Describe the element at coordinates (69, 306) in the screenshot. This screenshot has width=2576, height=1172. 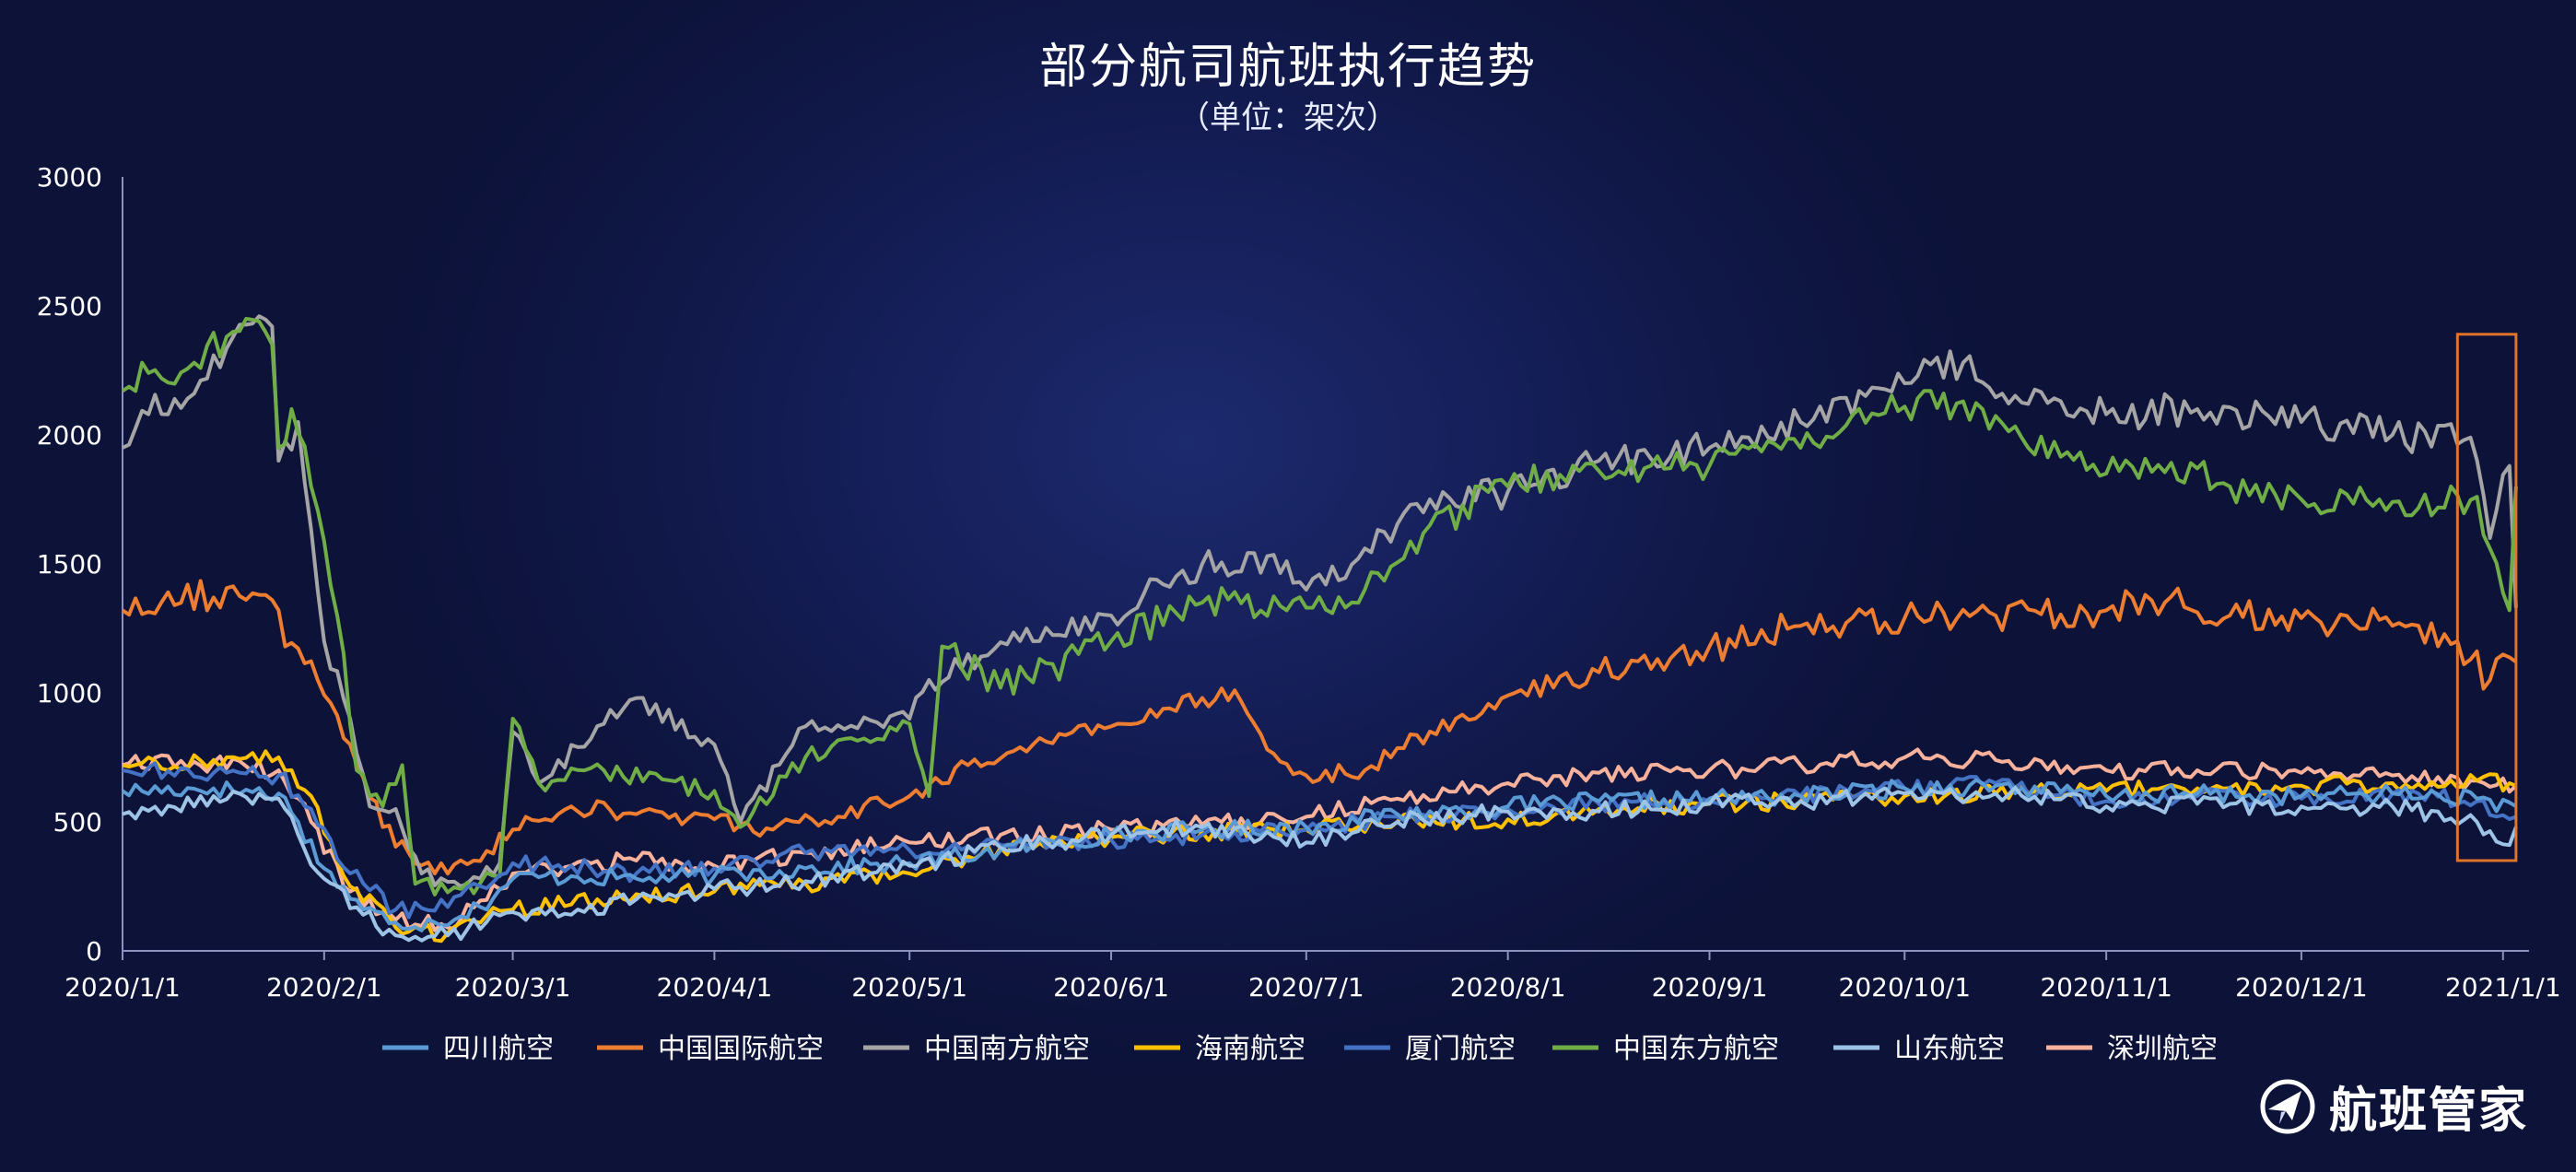
I see `y-tick-label: 2500` at that location.